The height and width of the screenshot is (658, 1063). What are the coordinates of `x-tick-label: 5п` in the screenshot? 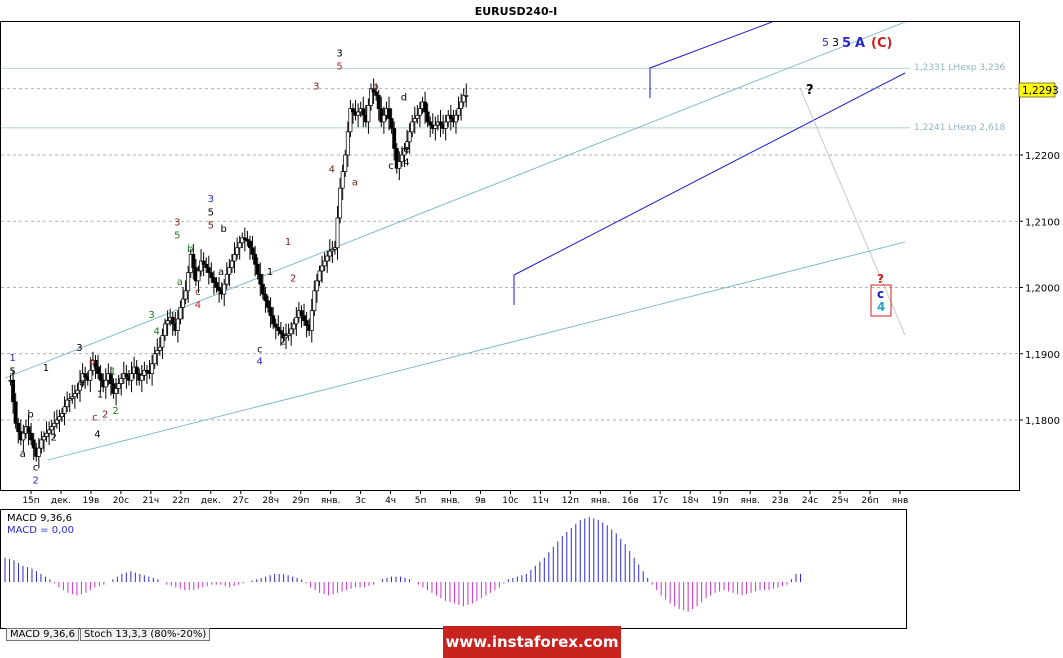 It's located at (421, 501).